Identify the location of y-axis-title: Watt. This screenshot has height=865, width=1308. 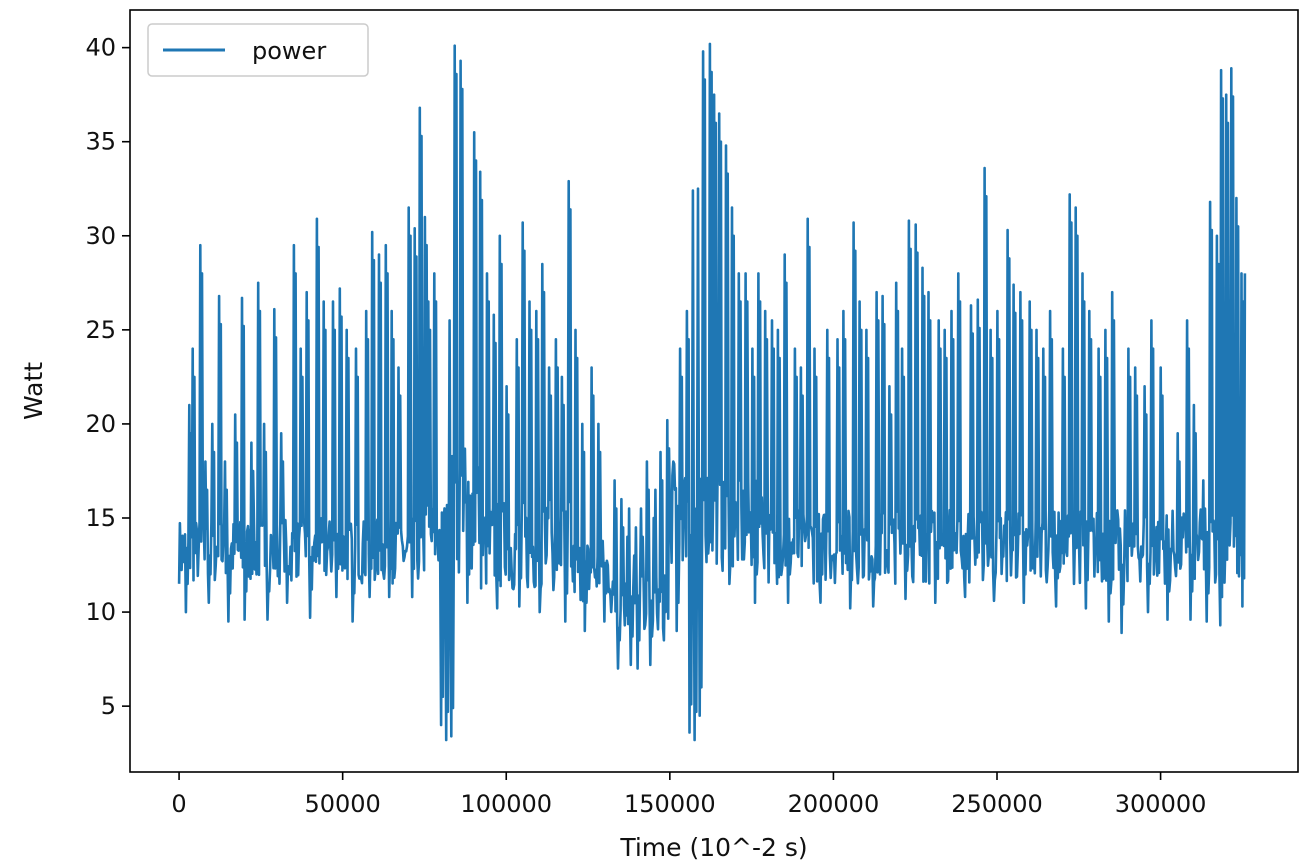
(33, 391).